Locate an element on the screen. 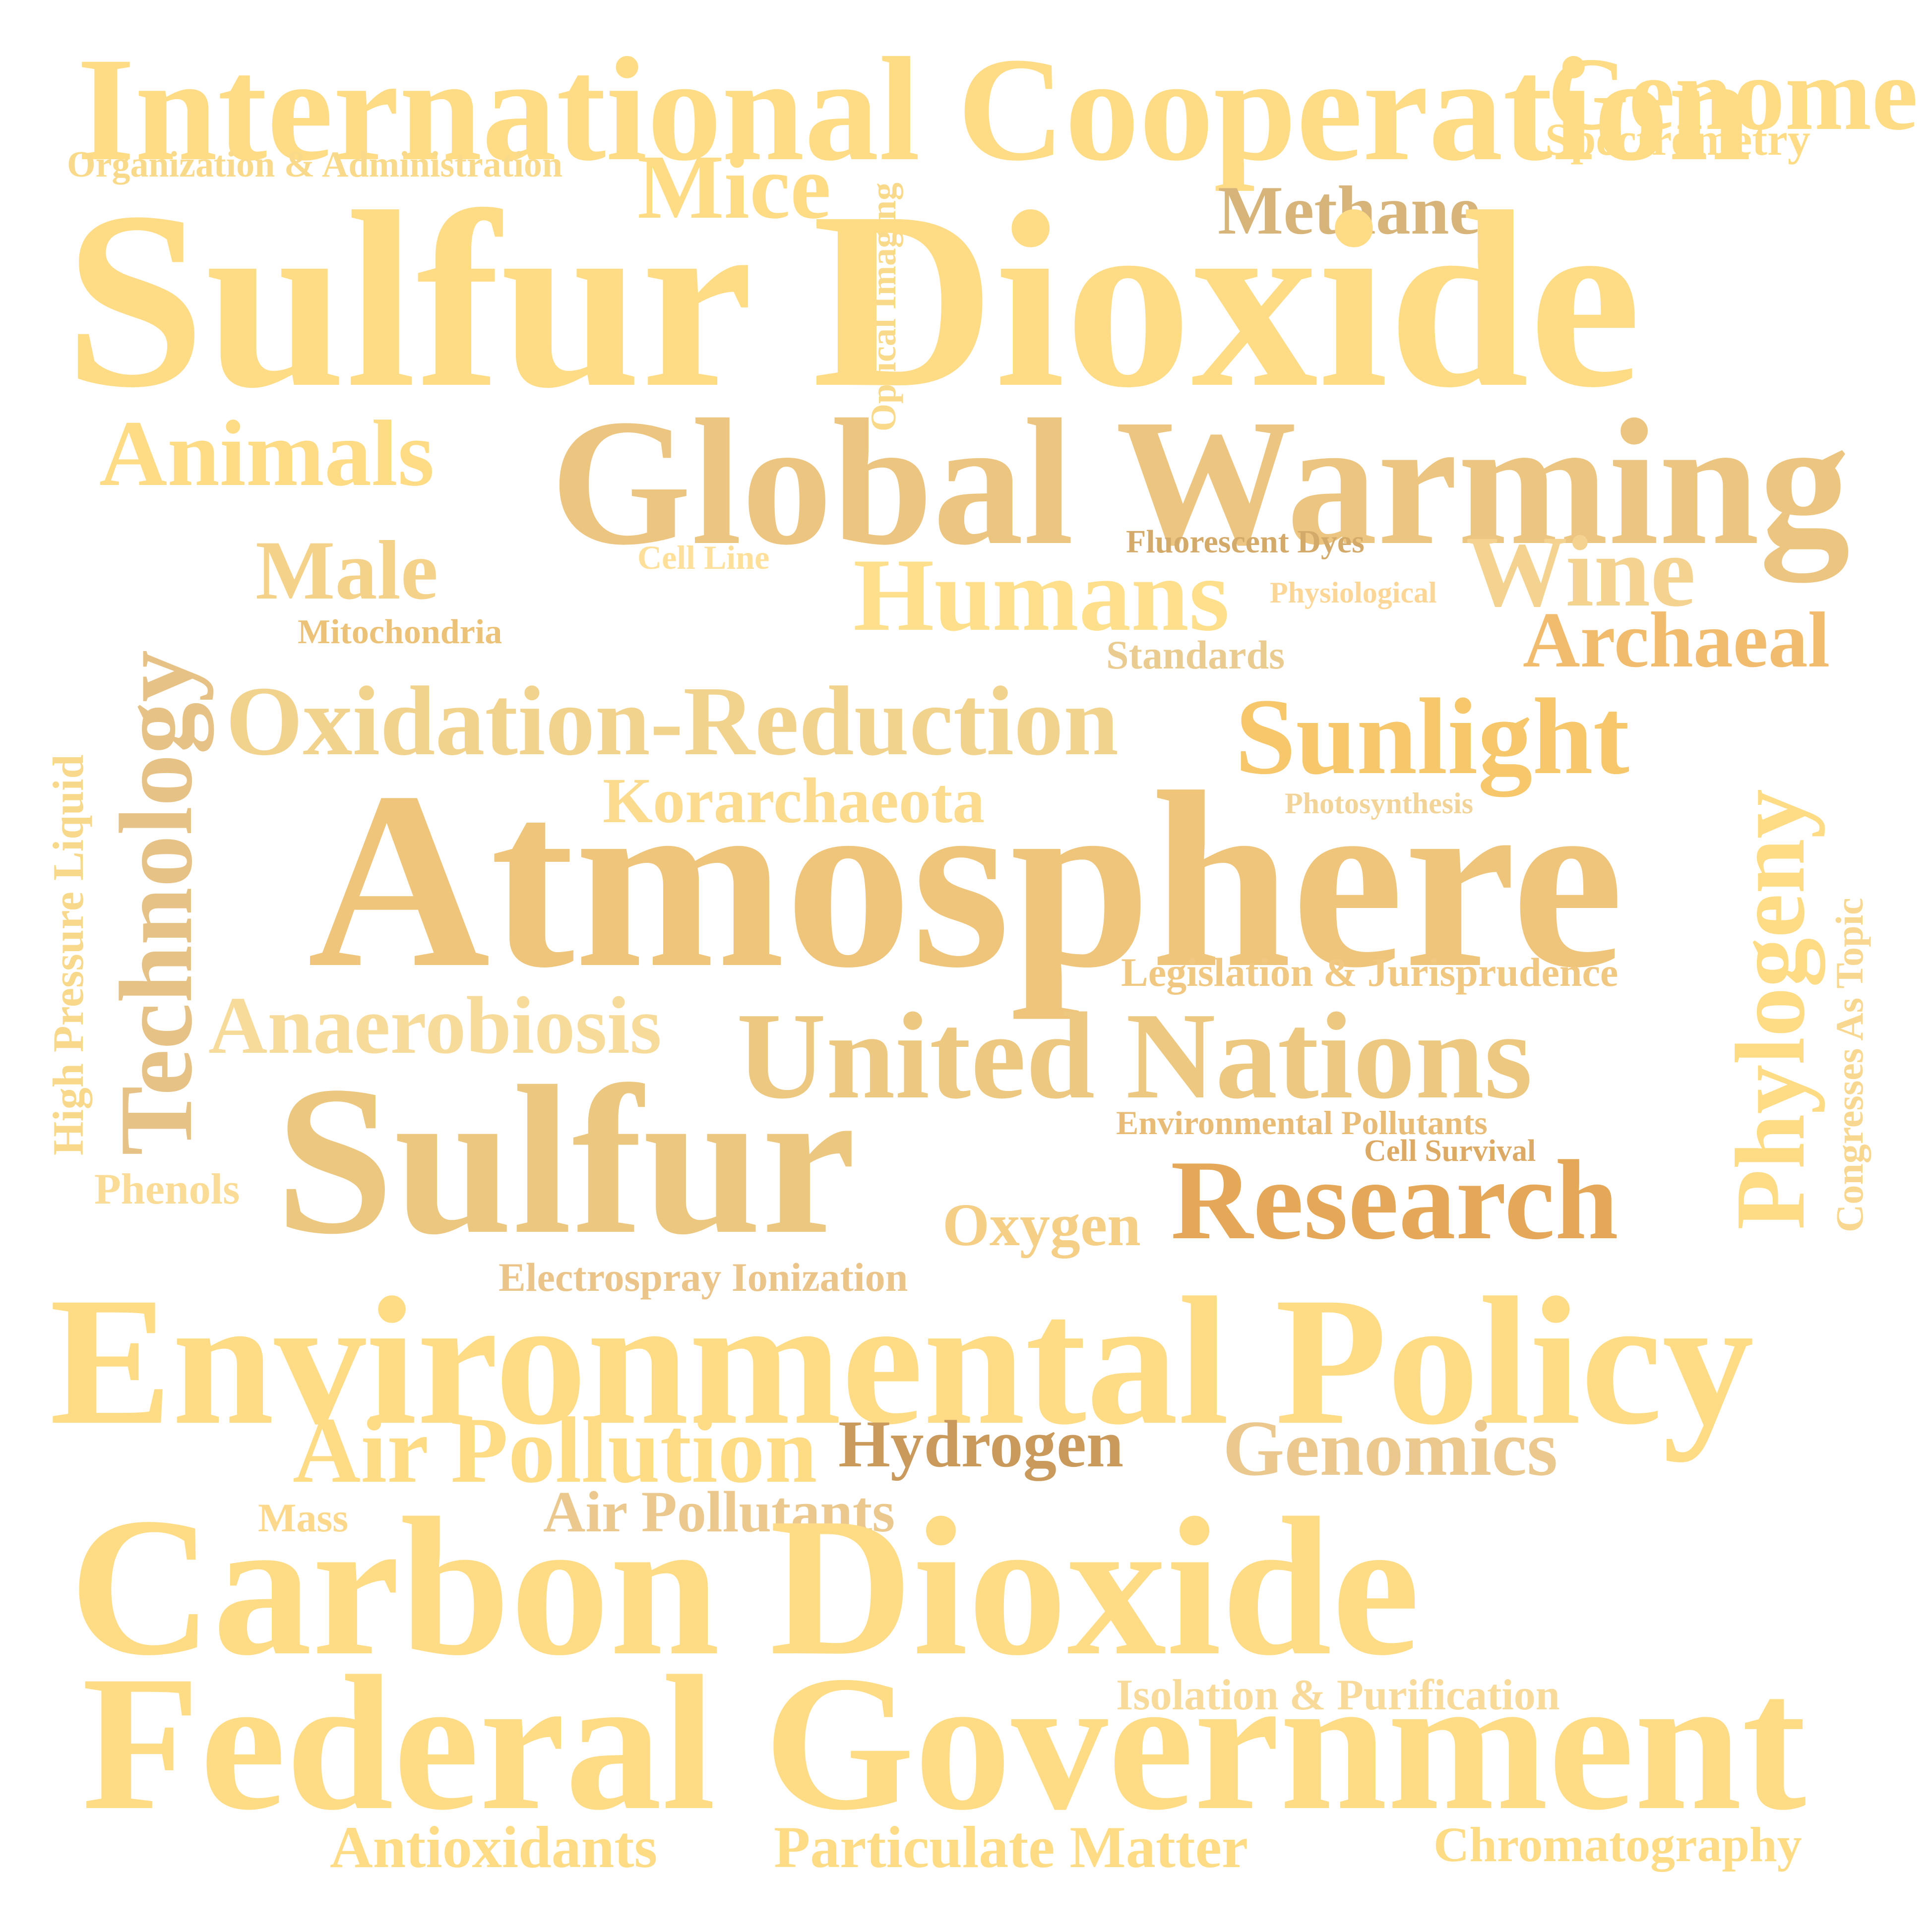 The image size is (1932, 1932). word-particulate-matter: Particulate Matter is located at coordinates (1011, 1847).